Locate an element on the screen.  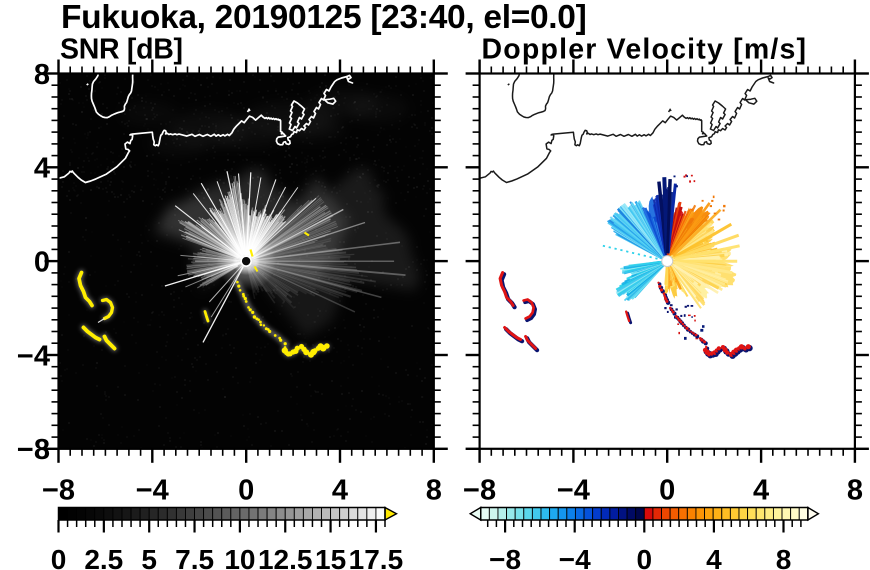
svg-text: 15 is located at coordinates (330, 557).